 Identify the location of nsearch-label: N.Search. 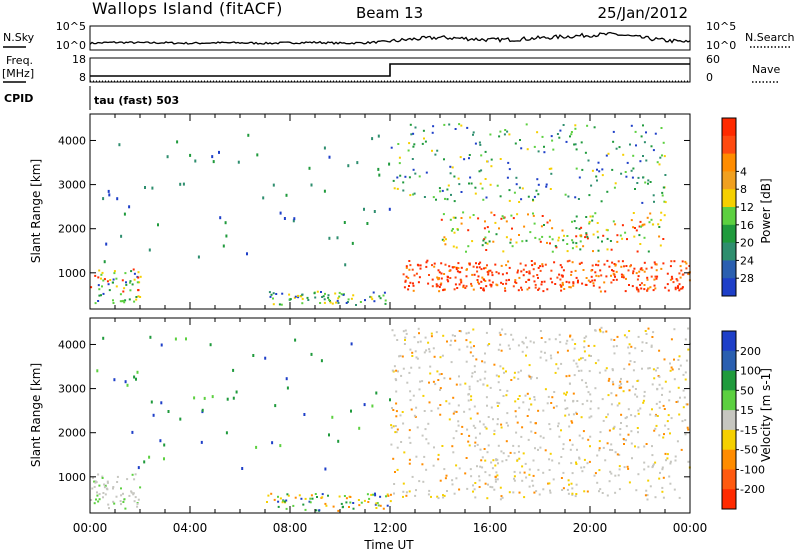
(770, 37).